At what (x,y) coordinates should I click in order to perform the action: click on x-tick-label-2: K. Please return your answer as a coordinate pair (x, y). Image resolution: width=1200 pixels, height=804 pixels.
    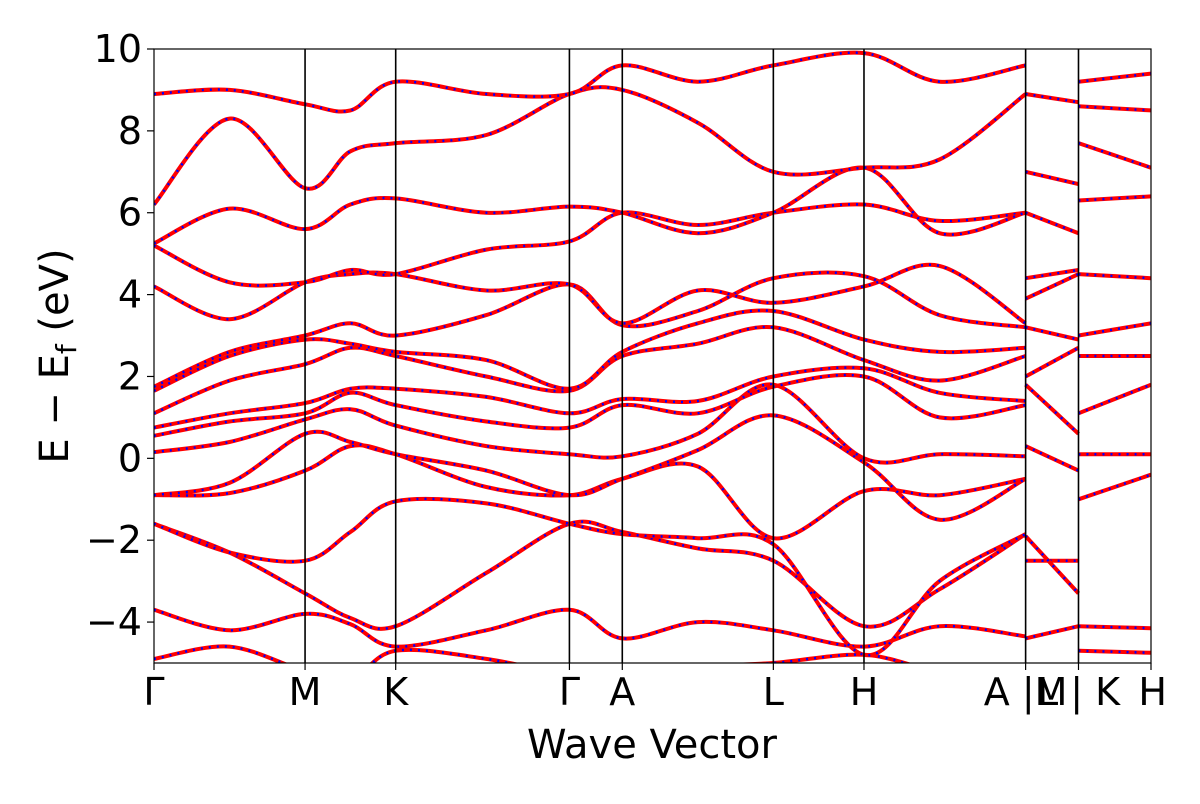
    Looking at the image, I should click on (396, 692).